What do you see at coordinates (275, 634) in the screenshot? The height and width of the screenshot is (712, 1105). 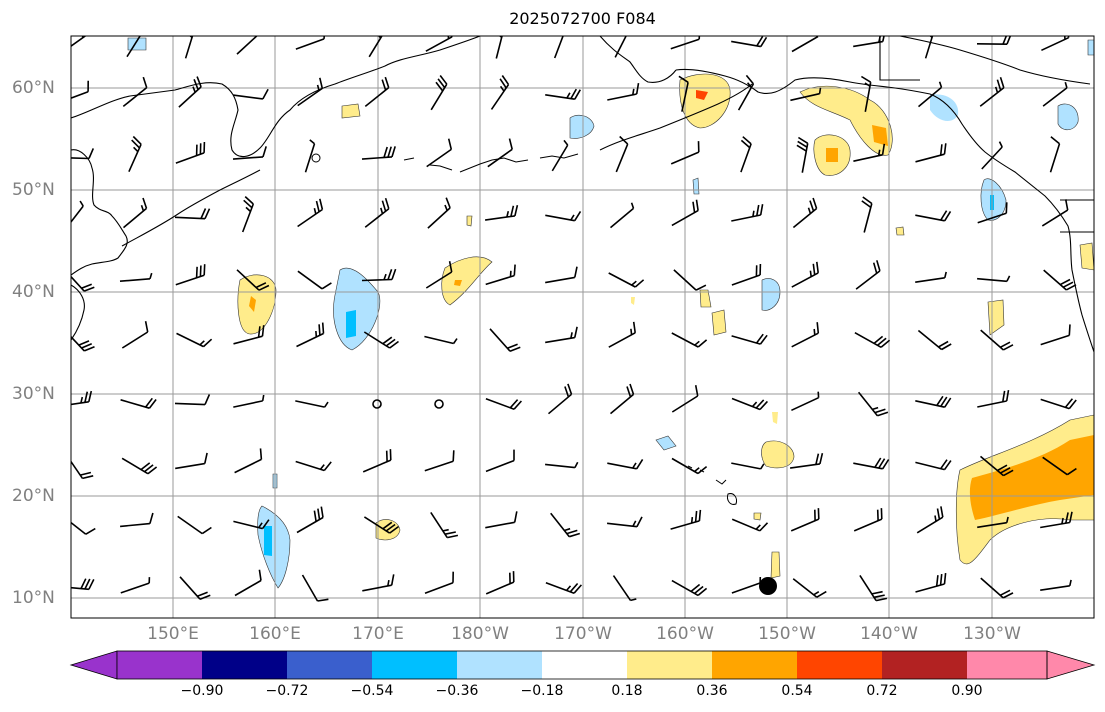 I see `lon-label-160e: 160°E` at bounding box center [275, 634].